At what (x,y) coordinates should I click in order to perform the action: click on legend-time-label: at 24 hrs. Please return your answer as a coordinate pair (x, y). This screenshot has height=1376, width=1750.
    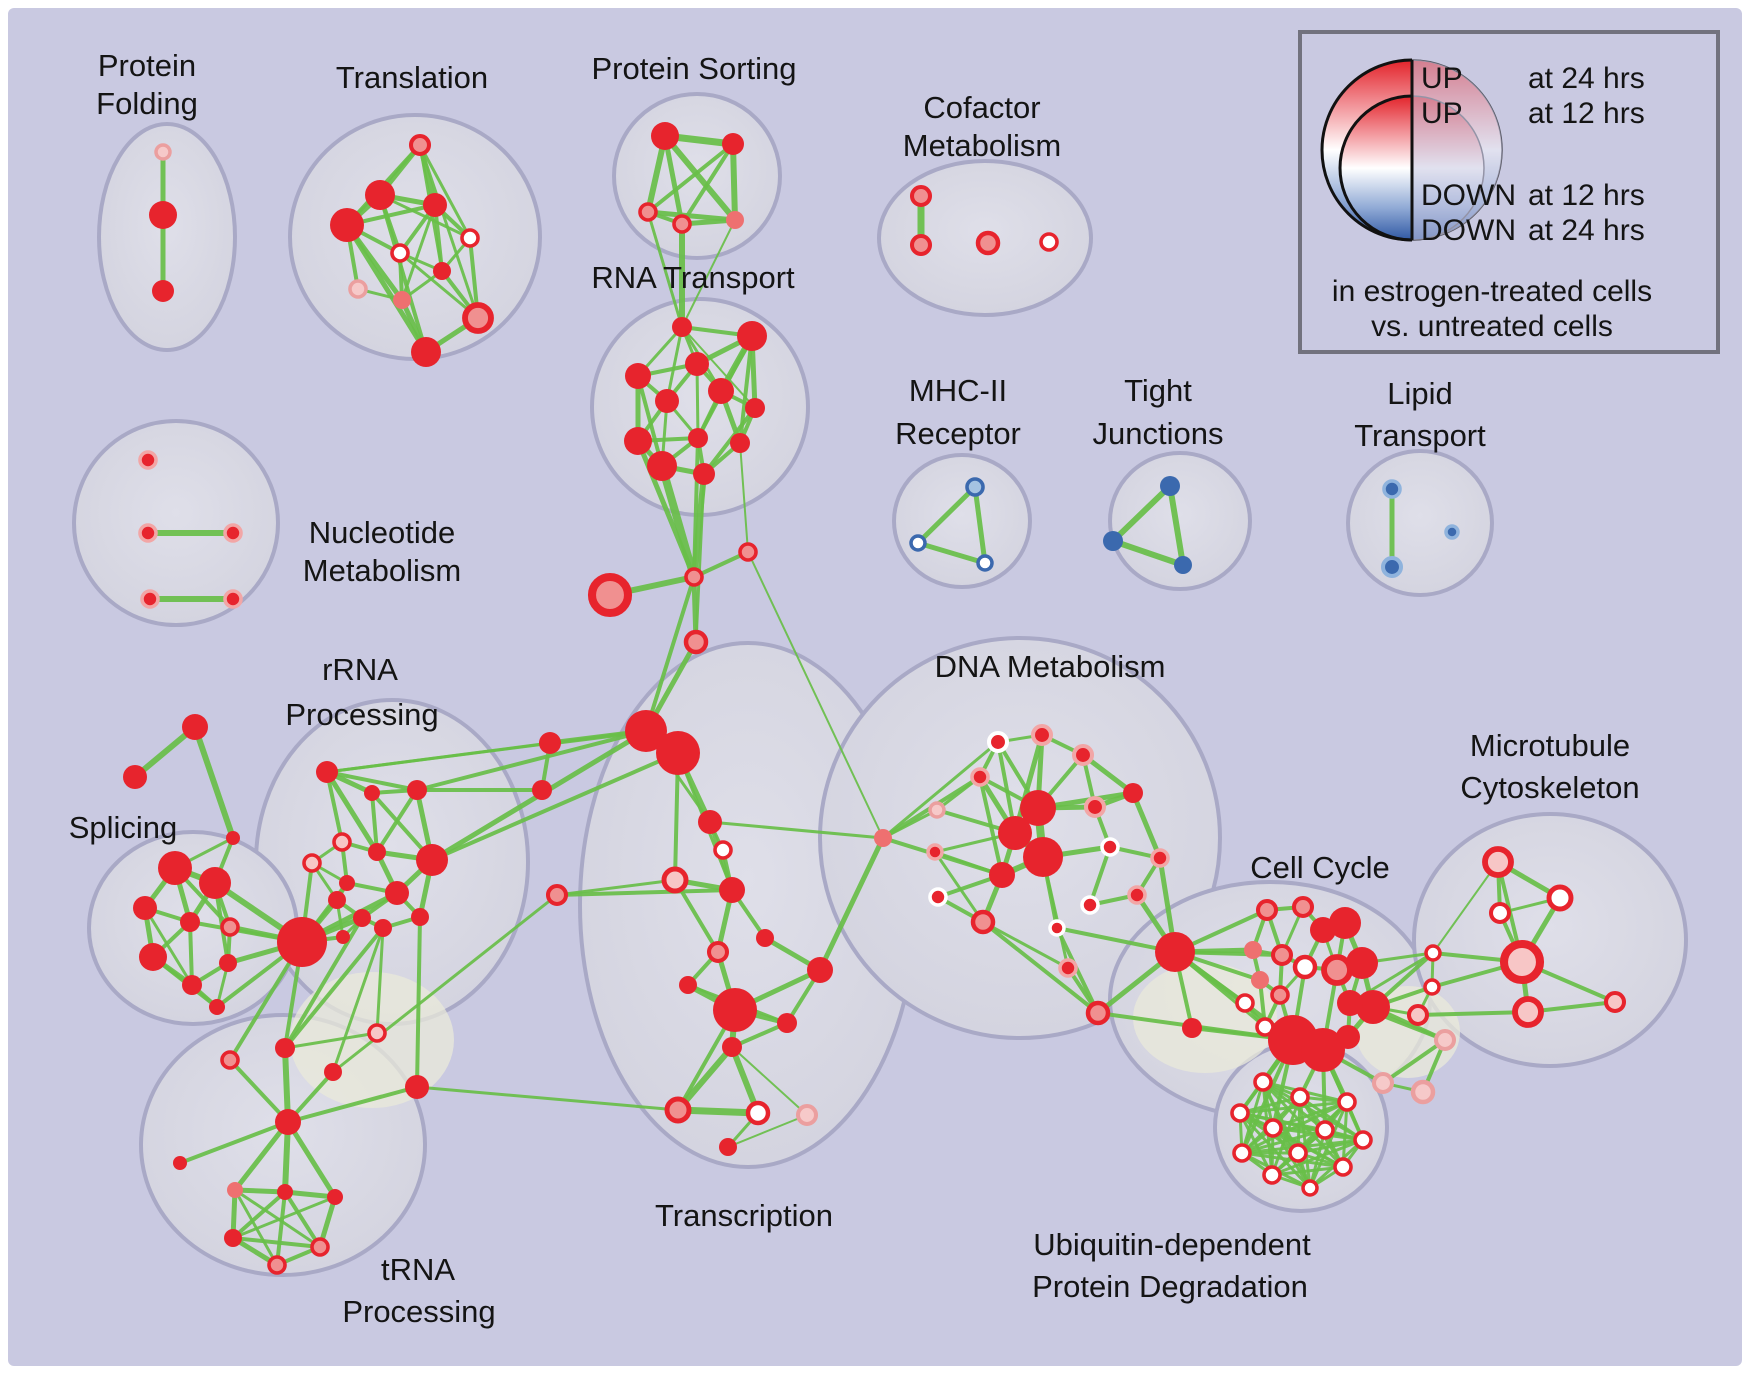
    Looking at the image, I should click on (1586, 230).